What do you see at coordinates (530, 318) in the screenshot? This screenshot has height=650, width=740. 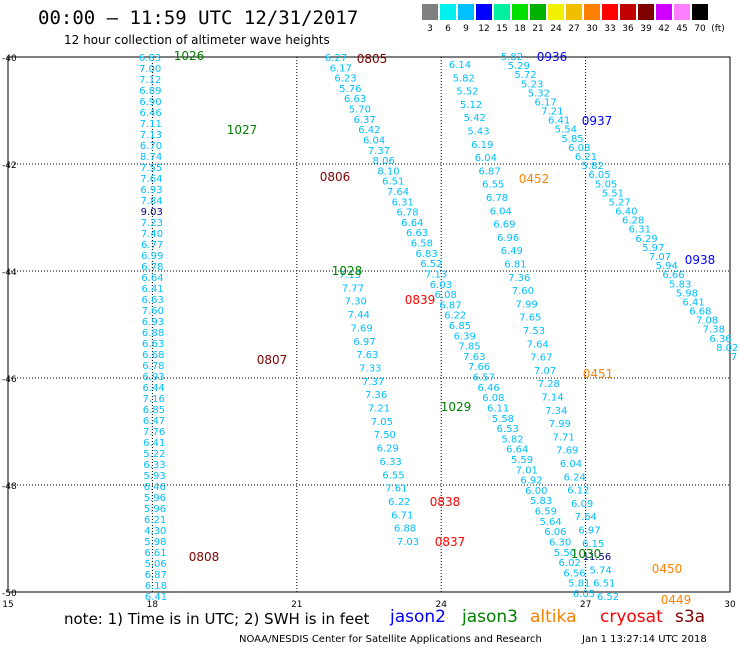 I see `swh-value: 7.65` at bounding box center [530, 318].